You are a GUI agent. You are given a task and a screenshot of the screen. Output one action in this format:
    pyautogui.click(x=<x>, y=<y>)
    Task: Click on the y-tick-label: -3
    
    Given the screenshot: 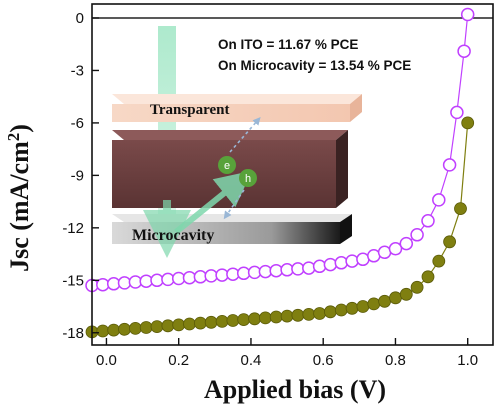 What is the action you would take?
    pyautogui.click(x=77, y=70)
    